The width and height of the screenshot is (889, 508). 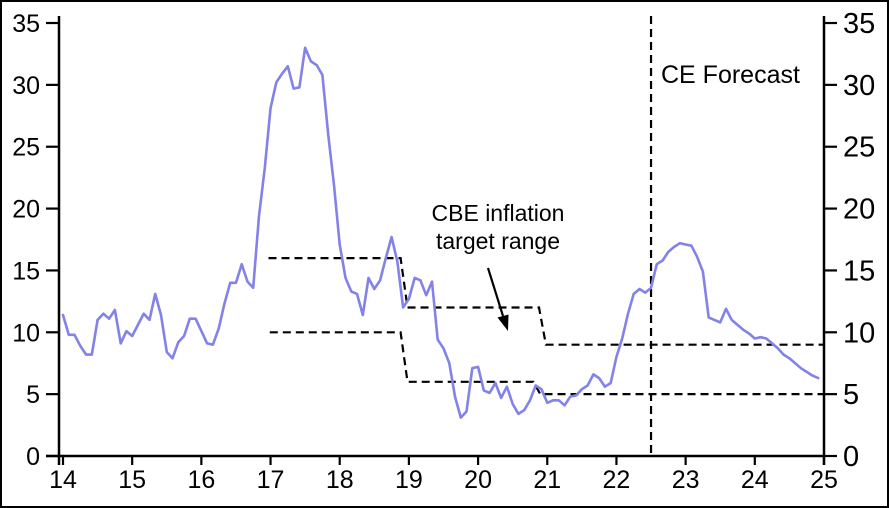 What do you see at coordinates (859, 148) in the screenshot?
I see `y-tick-label-right: 25` at bounding box center [859, 148].